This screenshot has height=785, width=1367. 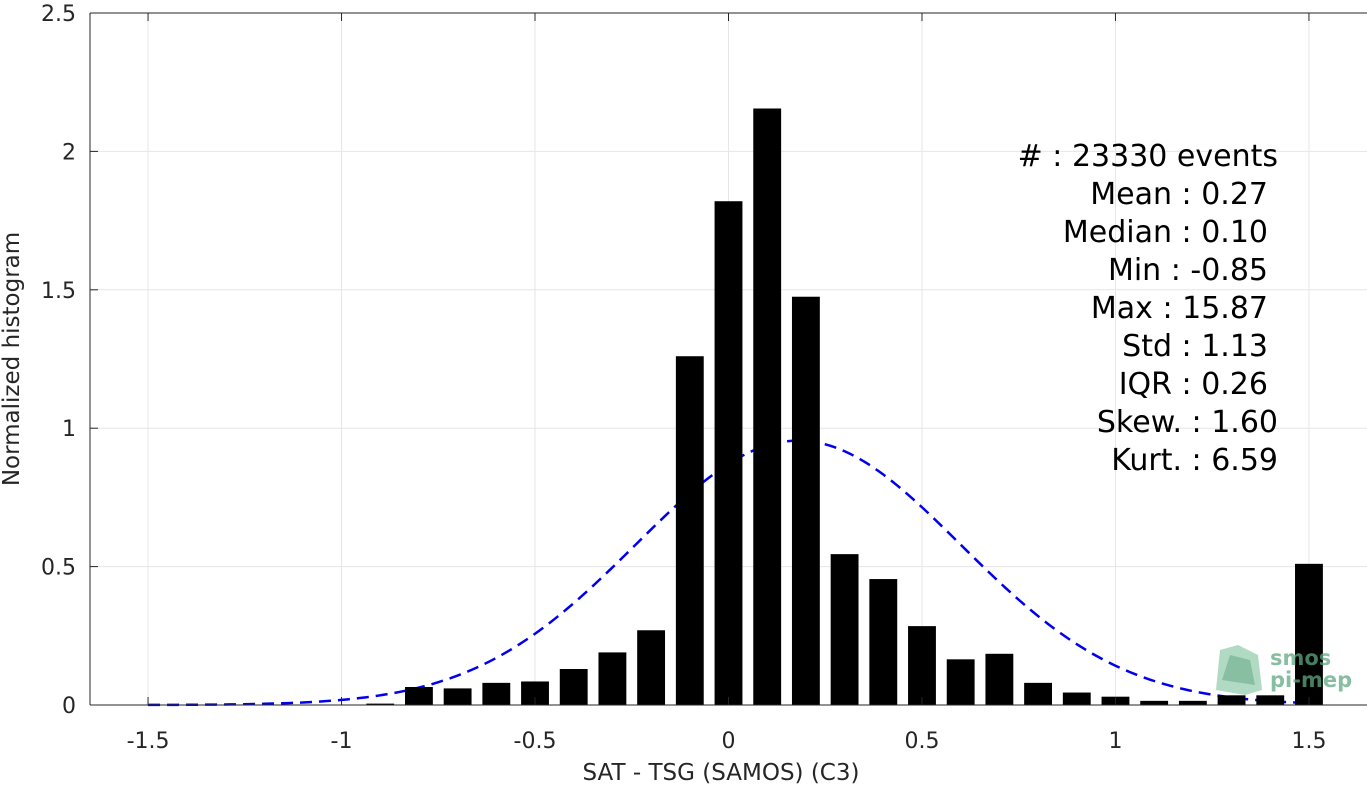 I want to click on stat-line: Skew. : 1.60, so click(x=1187, y=422).